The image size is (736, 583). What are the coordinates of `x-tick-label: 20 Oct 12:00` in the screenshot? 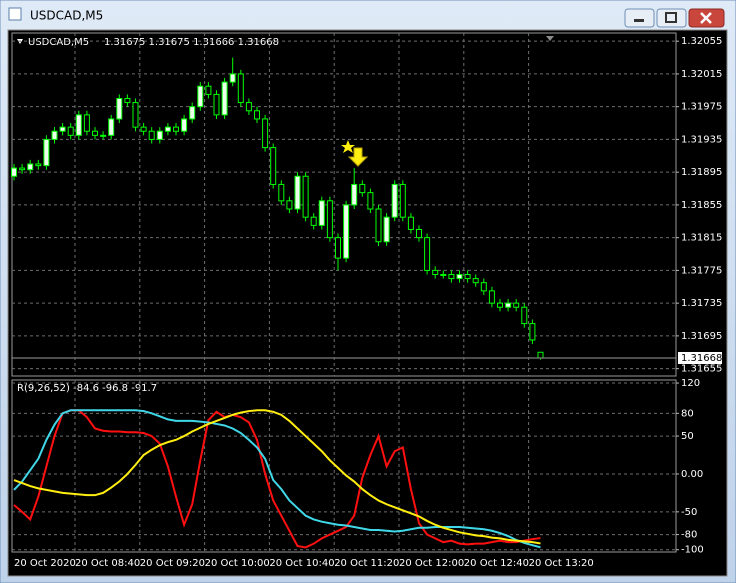 It's located at (431, 563).